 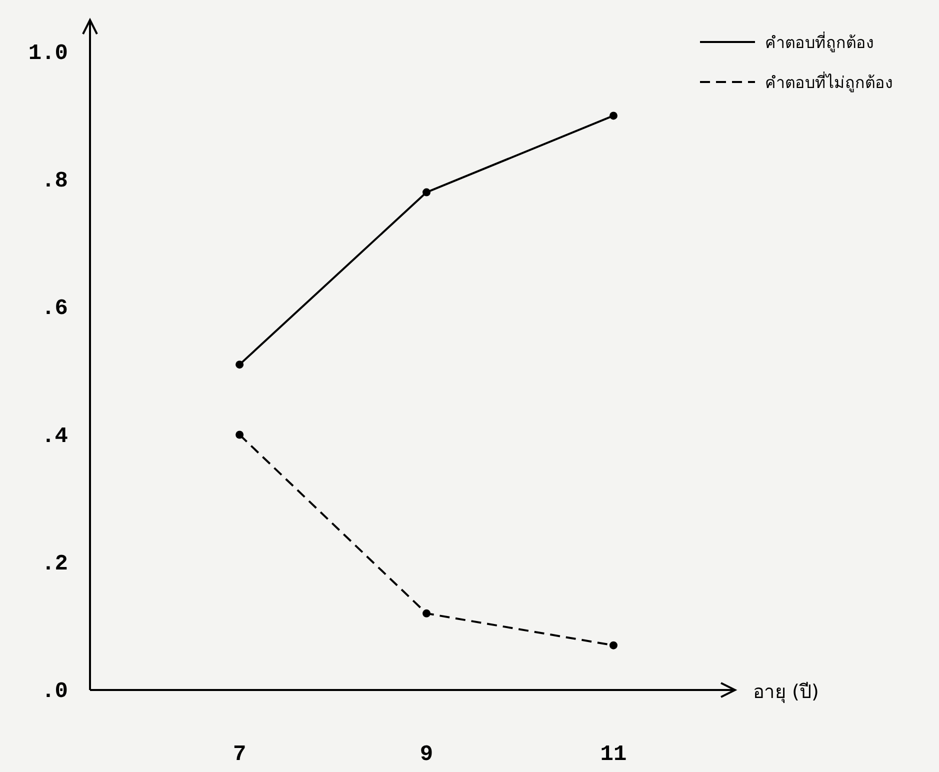 What do you see at coordinates (829, 82) in the screenshot?
I see `legend-label: คำตอบที่ไม่ถูกต้อง` at bounding box center [829, 82].